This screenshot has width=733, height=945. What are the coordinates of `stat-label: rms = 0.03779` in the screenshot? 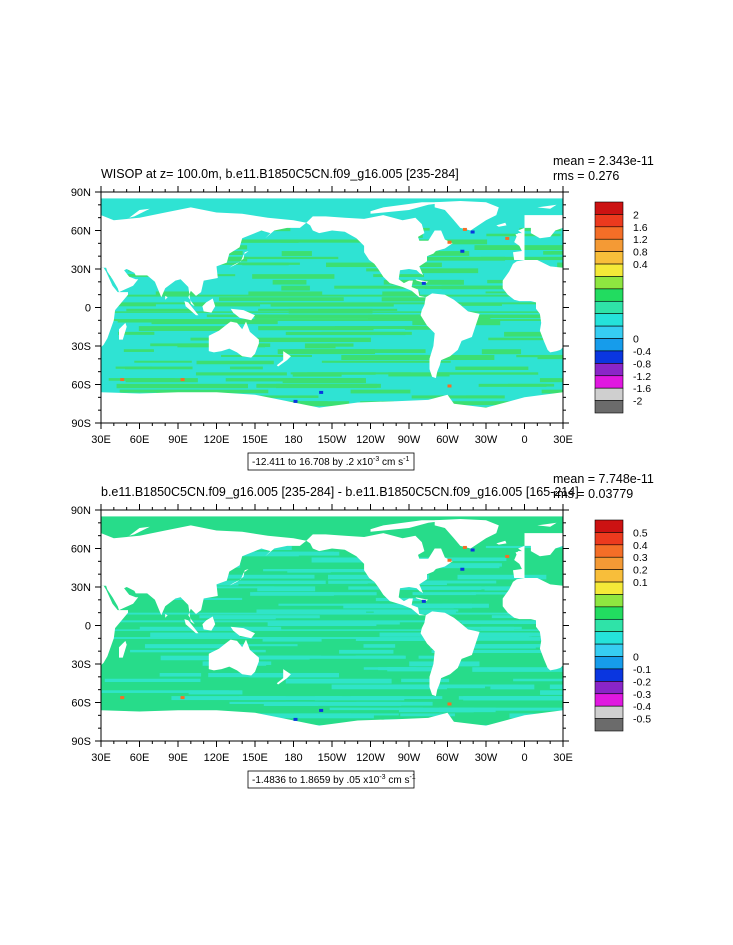 It's located at (593, 494).